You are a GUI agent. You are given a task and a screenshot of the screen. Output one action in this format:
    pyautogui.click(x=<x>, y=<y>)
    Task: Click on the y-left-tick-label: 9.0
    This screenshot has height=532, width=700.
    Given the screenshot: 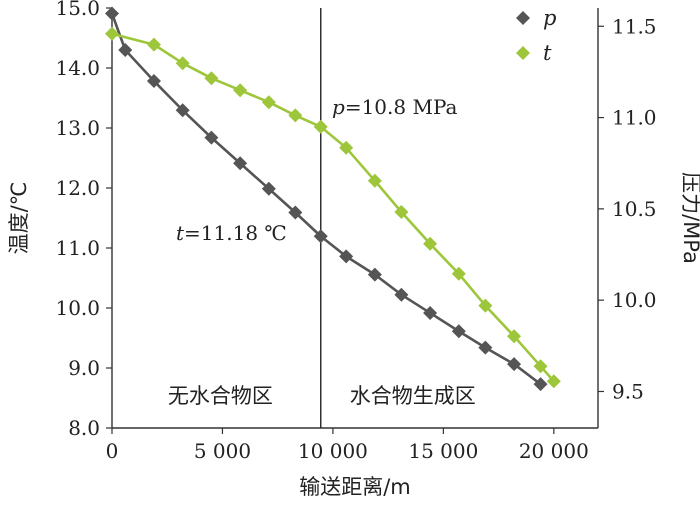 What is the action you would take?
    pyautogui.click(x=84, y=368)
    